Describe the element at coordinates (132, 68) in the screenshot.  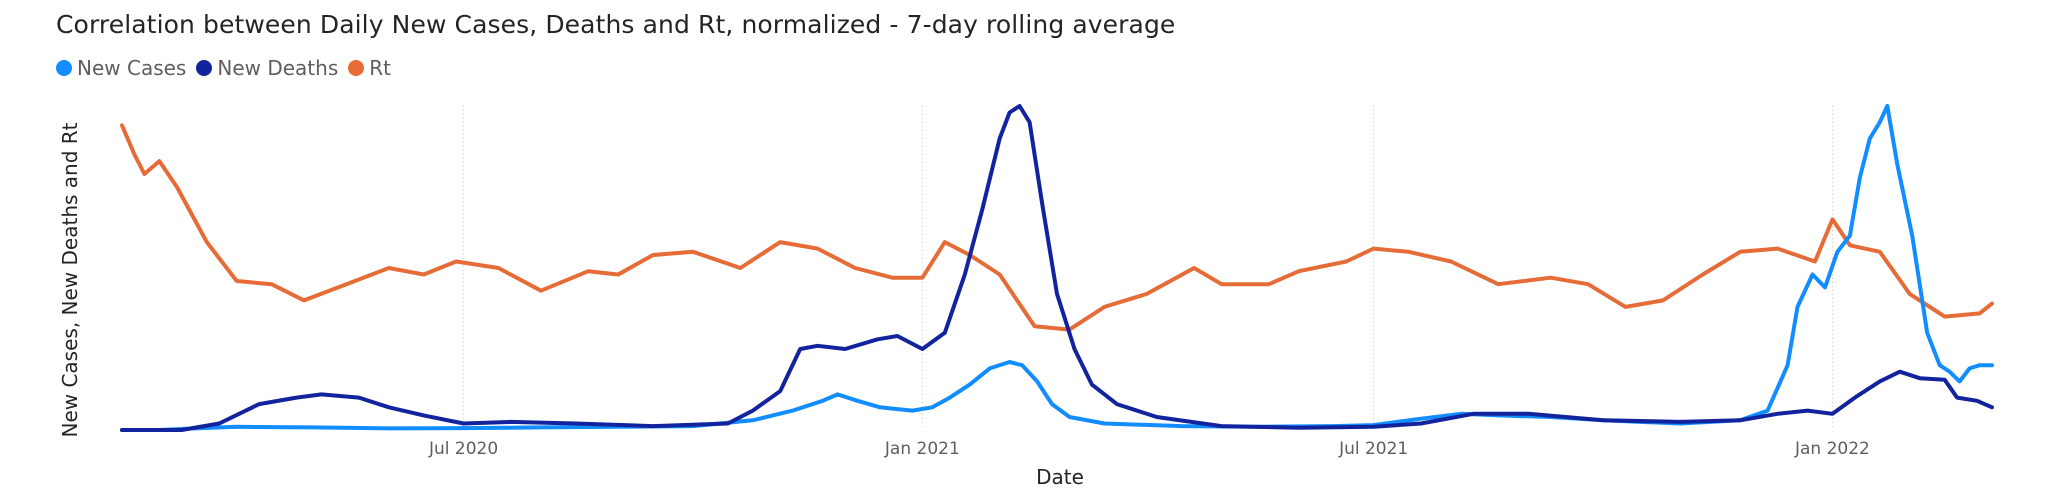
I see `legend-label-new-cases: New Cases` at that location.